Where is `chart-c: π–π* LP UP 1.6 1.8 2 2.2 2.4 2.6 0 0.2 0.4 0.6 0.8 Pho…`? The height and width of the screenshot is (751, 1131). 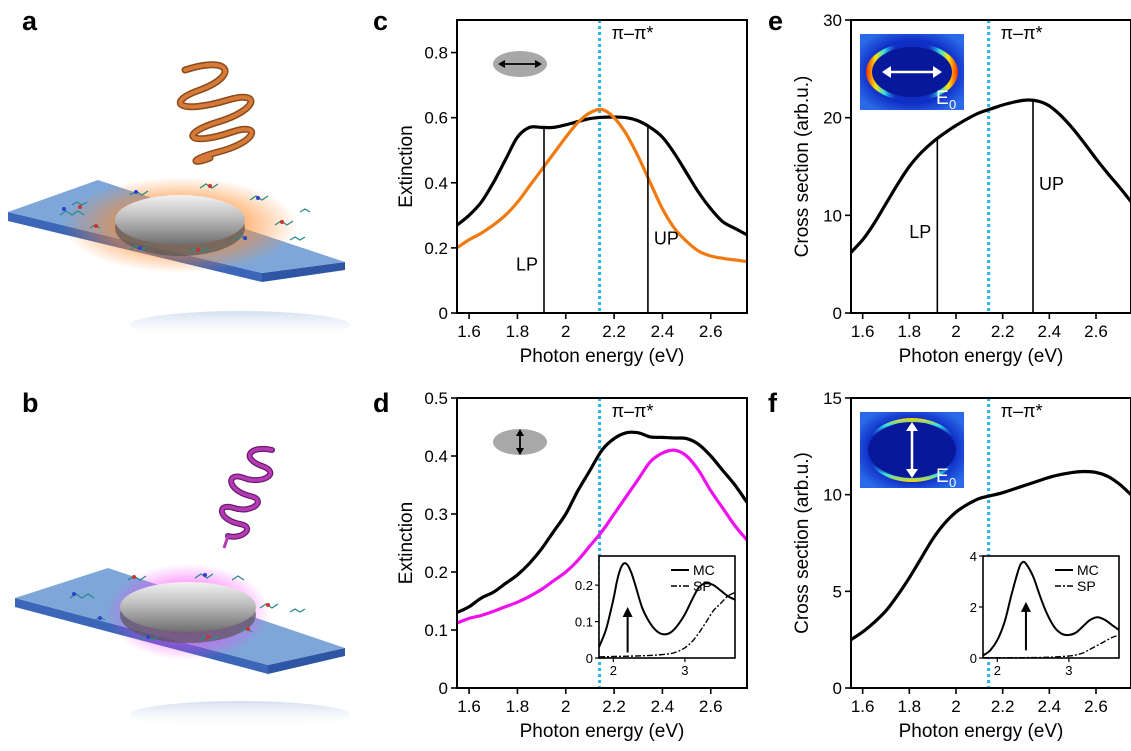
chart-c: π–π* LP UP 1.6 1.8 2 2.2 2.4 2.6 0 0.2 0.4 0.6 0.8 Pho… is located at coordinates (572, 193).